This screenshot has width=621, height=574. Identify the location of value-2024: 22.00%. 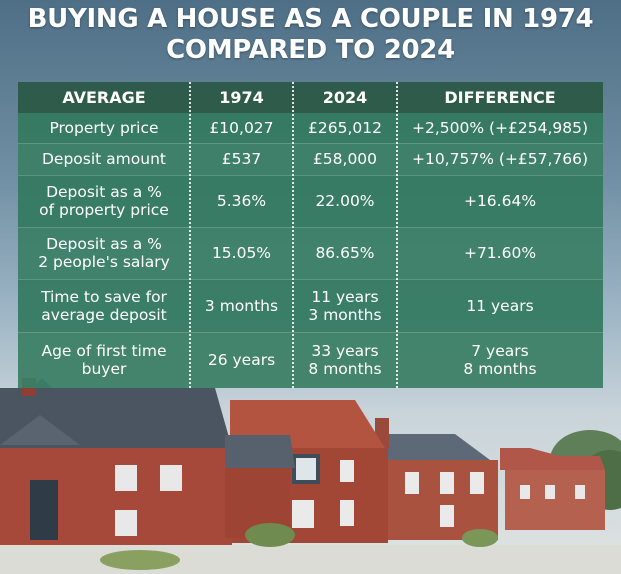
(345, 201).